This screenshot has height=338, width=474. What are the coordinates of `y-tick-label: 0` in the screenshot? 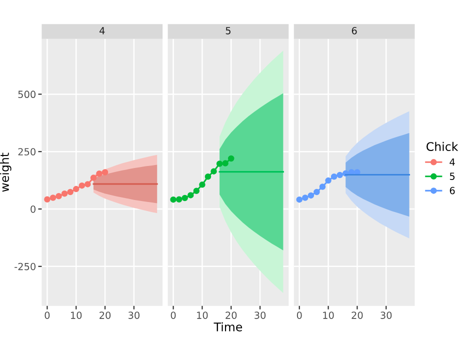 It's located at (33, 209).